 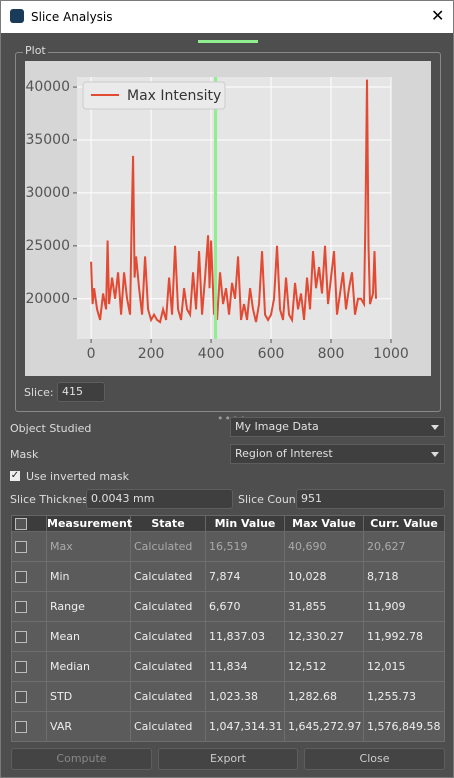 What do you see at coordinates (211, 354) in the screenshot?
I see `x-tick-label: 400` at bounding box center [211, 354].